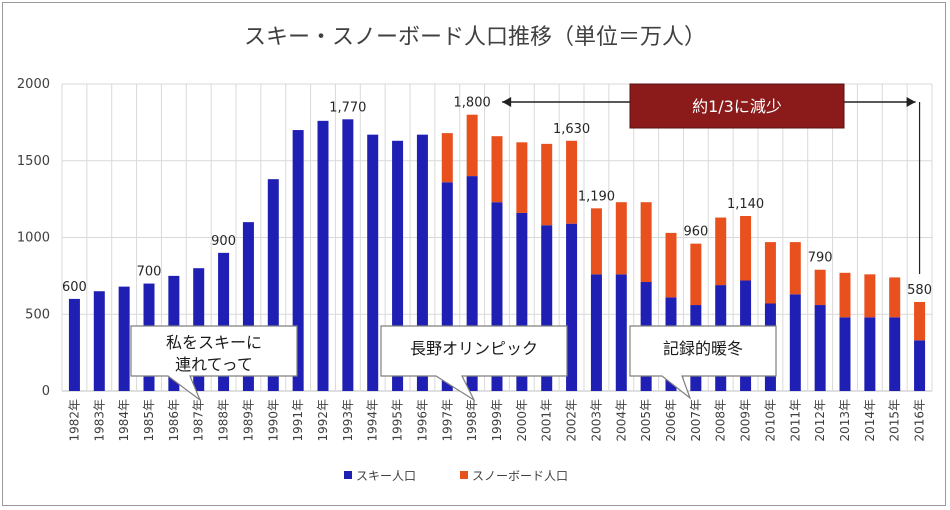  Describe the element at coordinates (199, 420) in the screenshot. I see `x-tick-label: 1987年` at that location.